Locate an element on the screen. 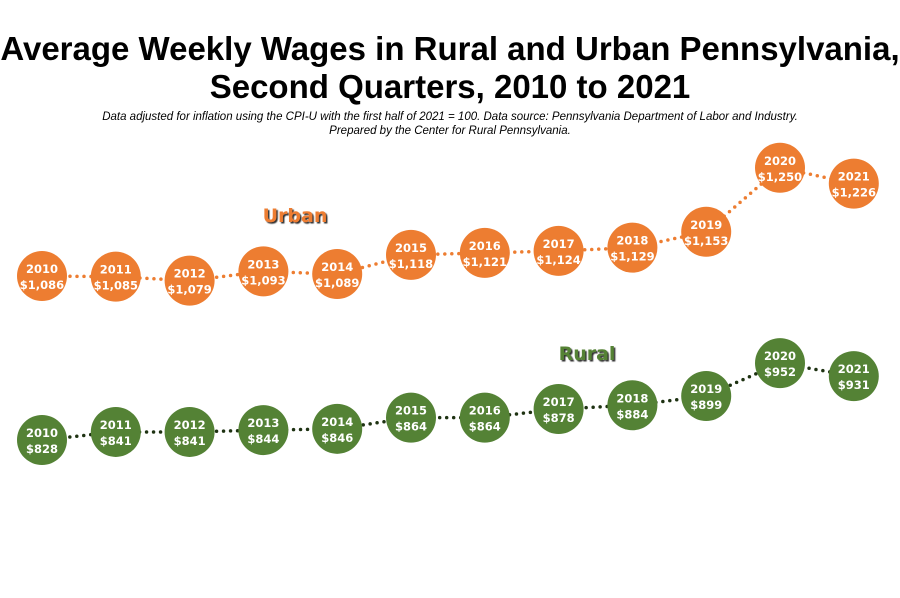 This screenshot has width=900, height=598. data-point-rural-2011: 2011 $841 is located at coordinates (115, 431).